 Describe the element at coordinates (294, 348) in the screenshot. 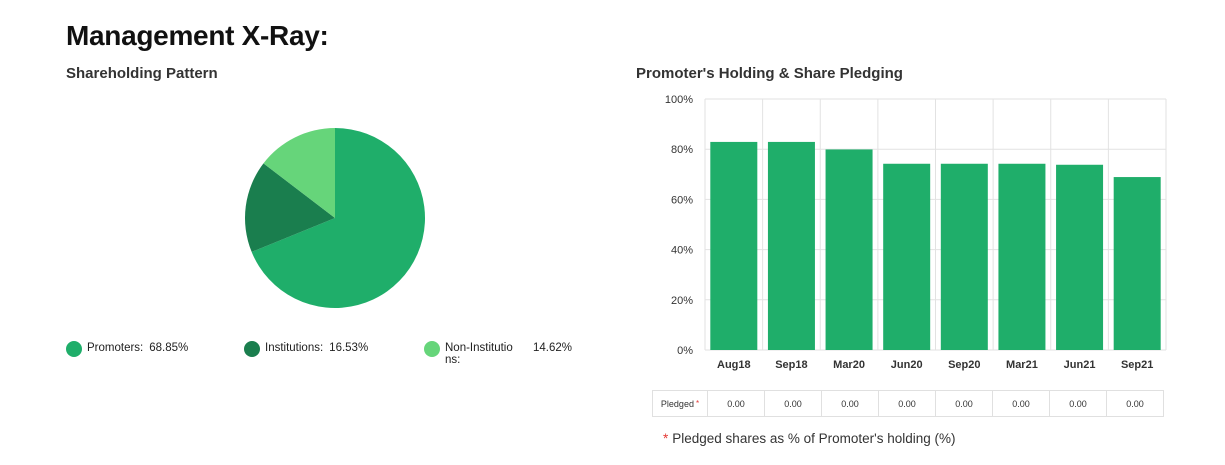

I see `legend-label: Institutions:` at that location.